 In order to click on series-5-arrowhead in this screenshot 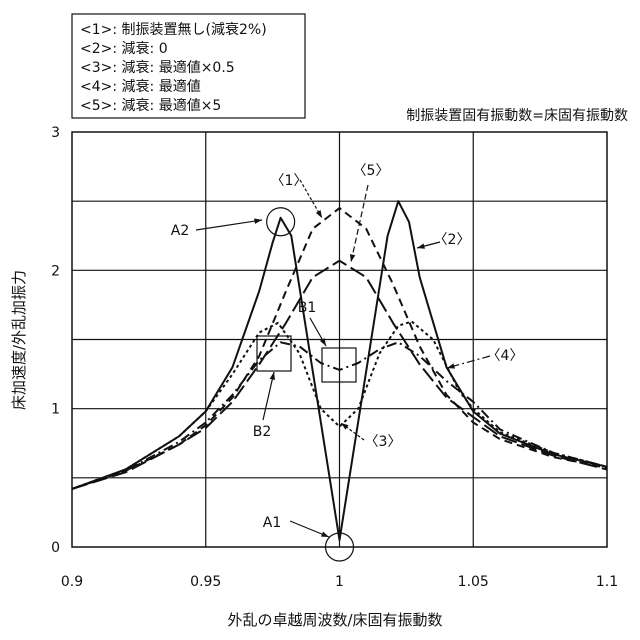, I will do `click(352, 258)`.